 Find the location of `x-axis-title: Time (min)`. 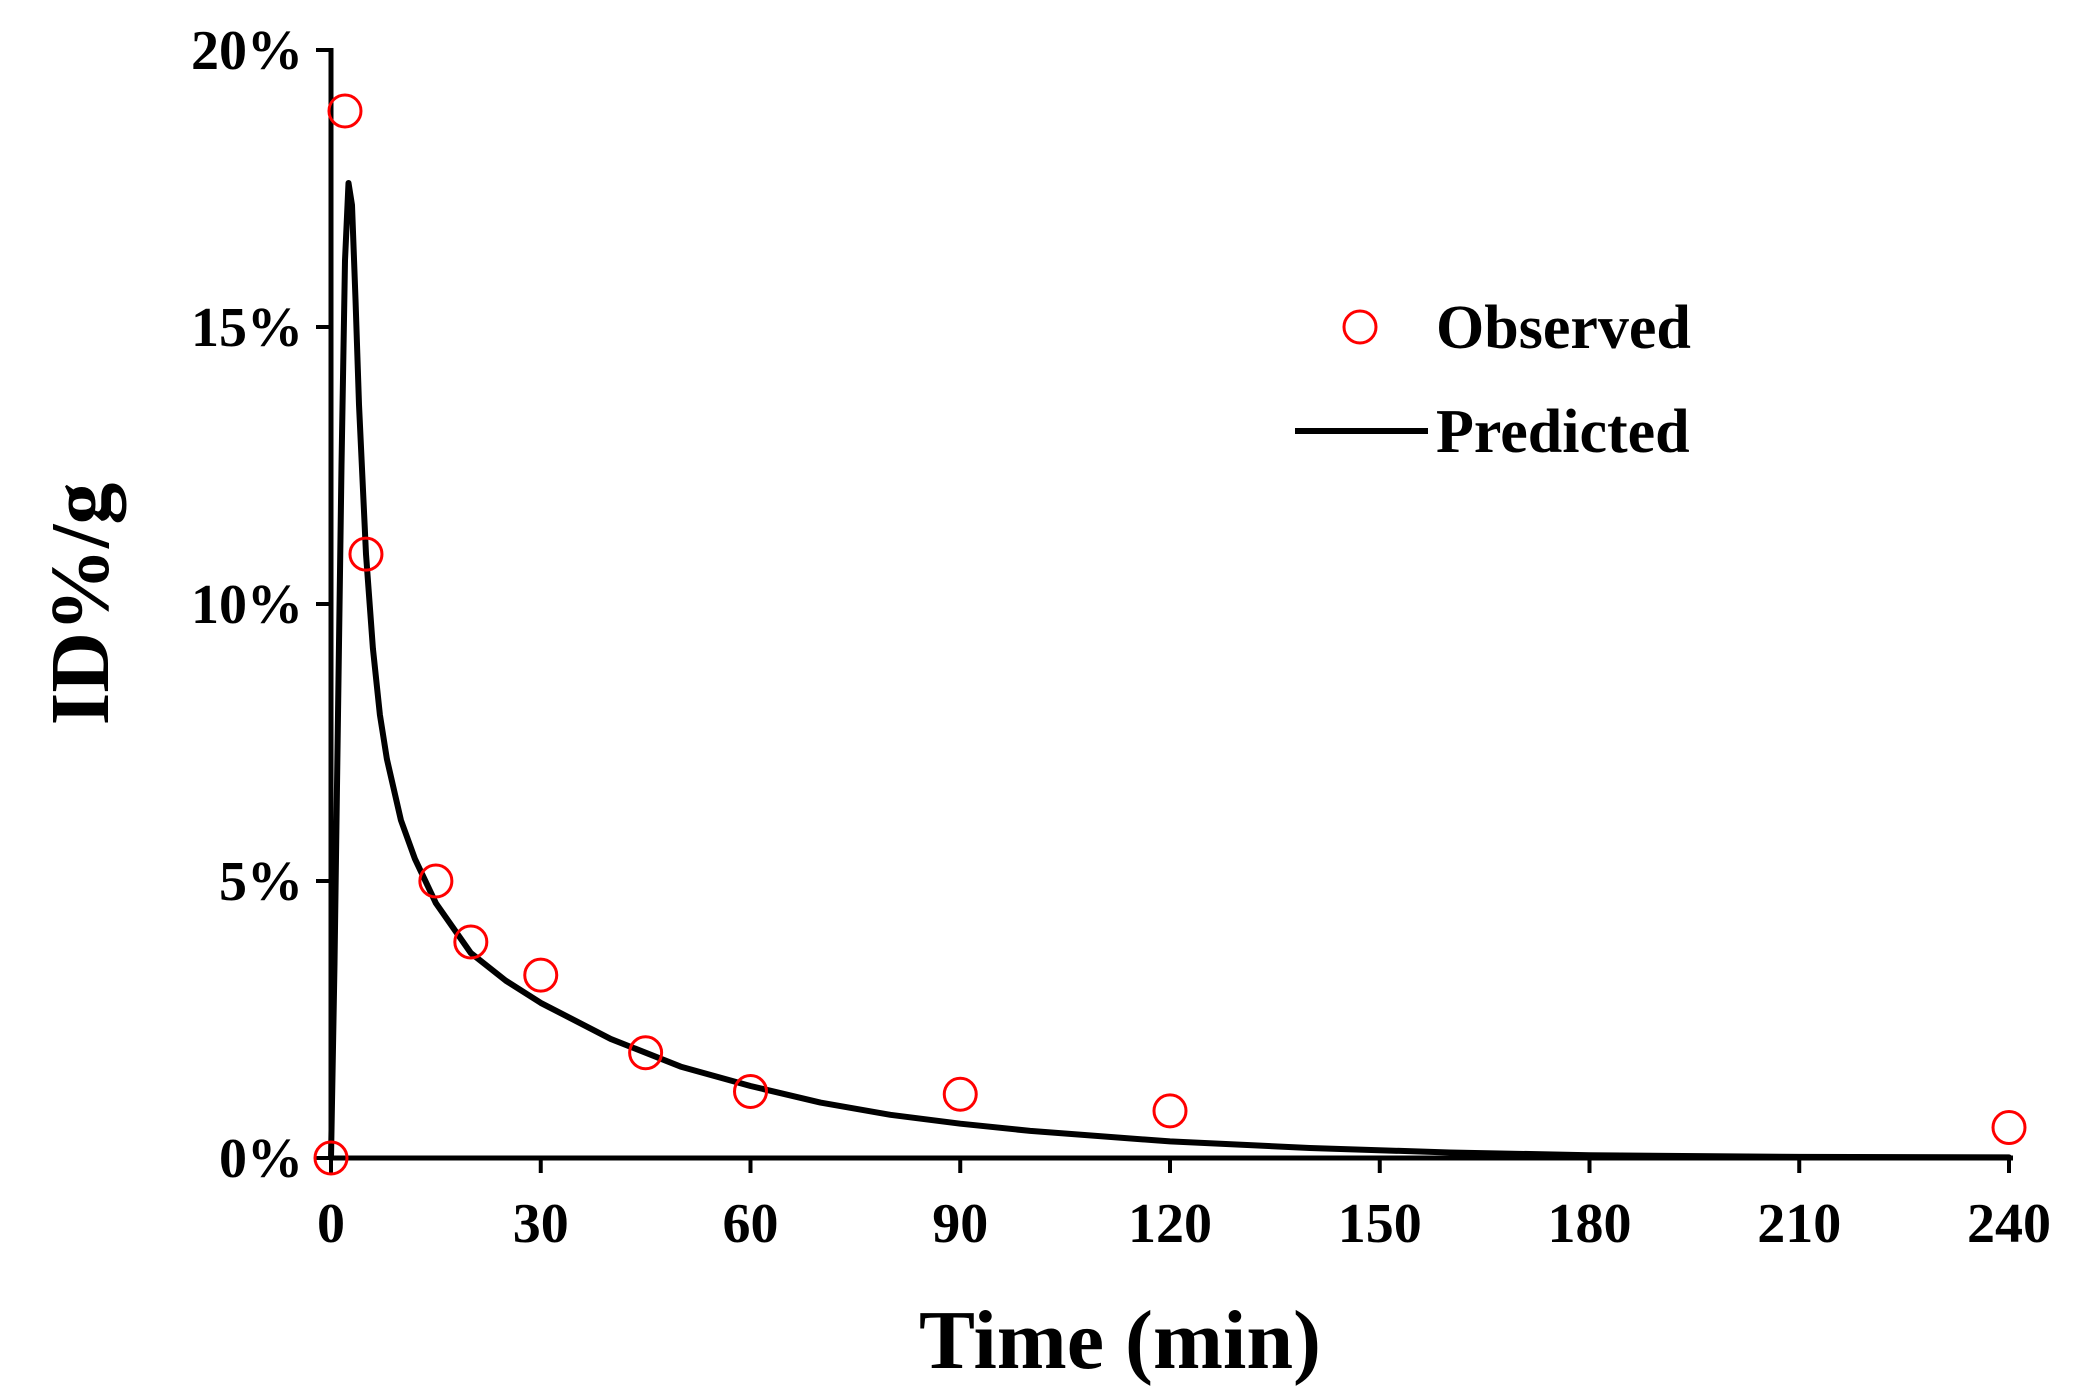

x-axis-title: Time (min) is located at coordinates (1120, 1340).